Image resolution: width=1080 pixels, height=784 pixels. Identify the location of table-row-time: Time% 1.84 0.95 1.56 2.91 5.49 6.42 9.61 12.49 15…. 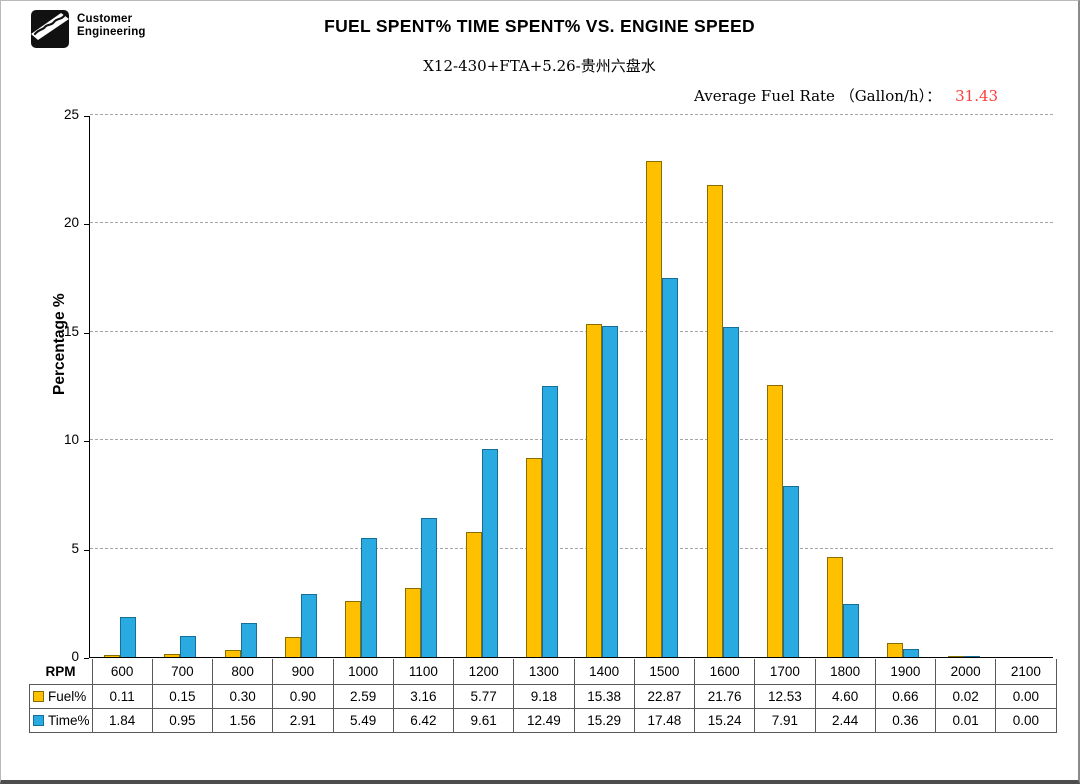
(543, 720).